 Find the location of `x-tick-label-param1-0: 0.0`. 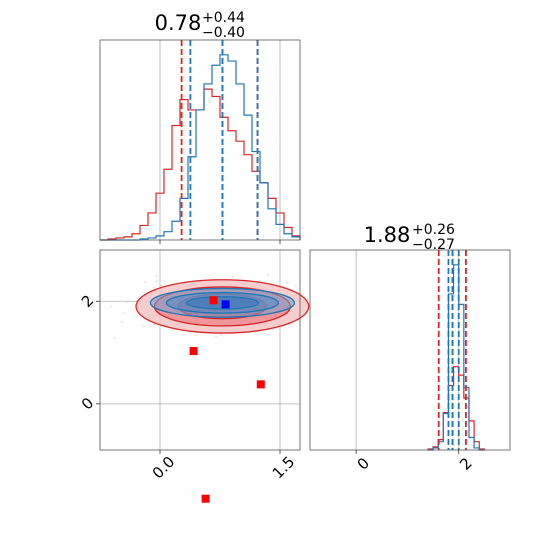

x-tick-label-param1-0: 0.0 is located at coordinates (164, 468).